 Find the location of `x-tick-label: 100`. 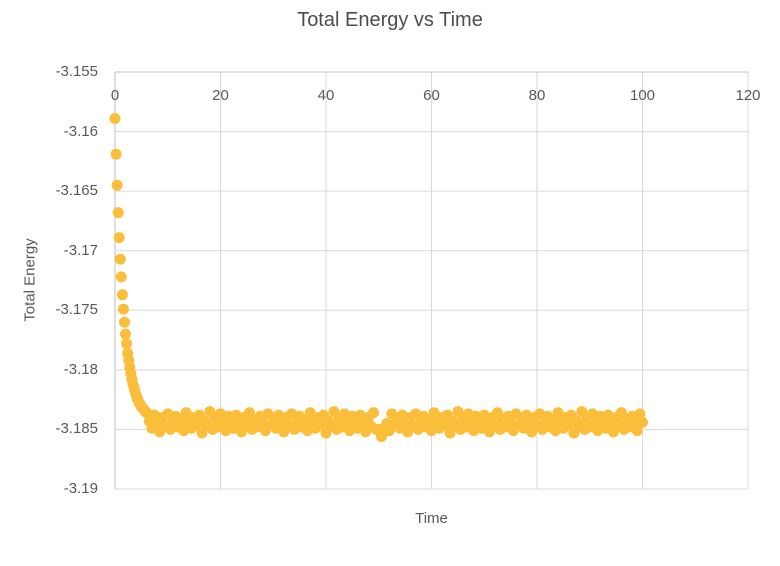

x-tick-label: 100 is located at coordinates (642, 95).